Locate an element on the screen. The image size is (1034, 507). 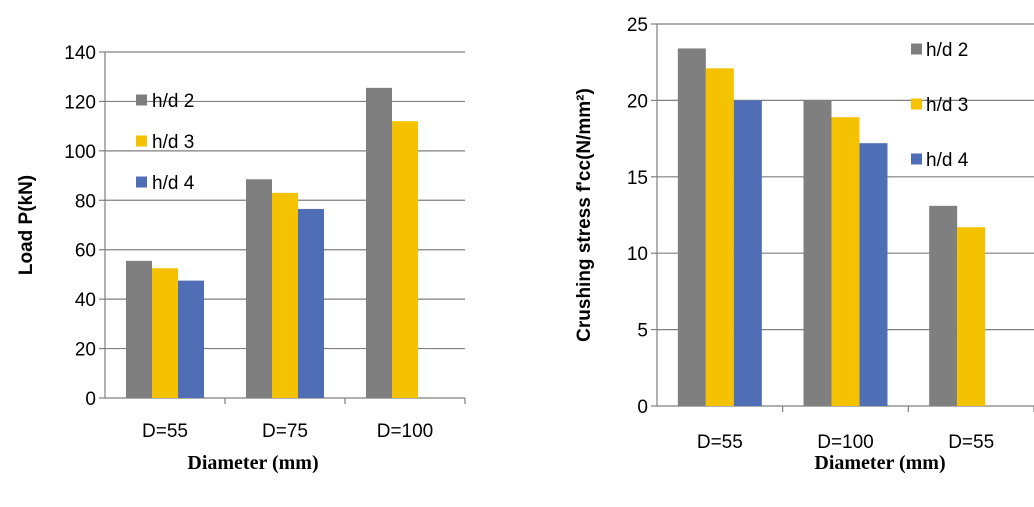
y-tick-label: 15 is located at coordinates (637, 178).